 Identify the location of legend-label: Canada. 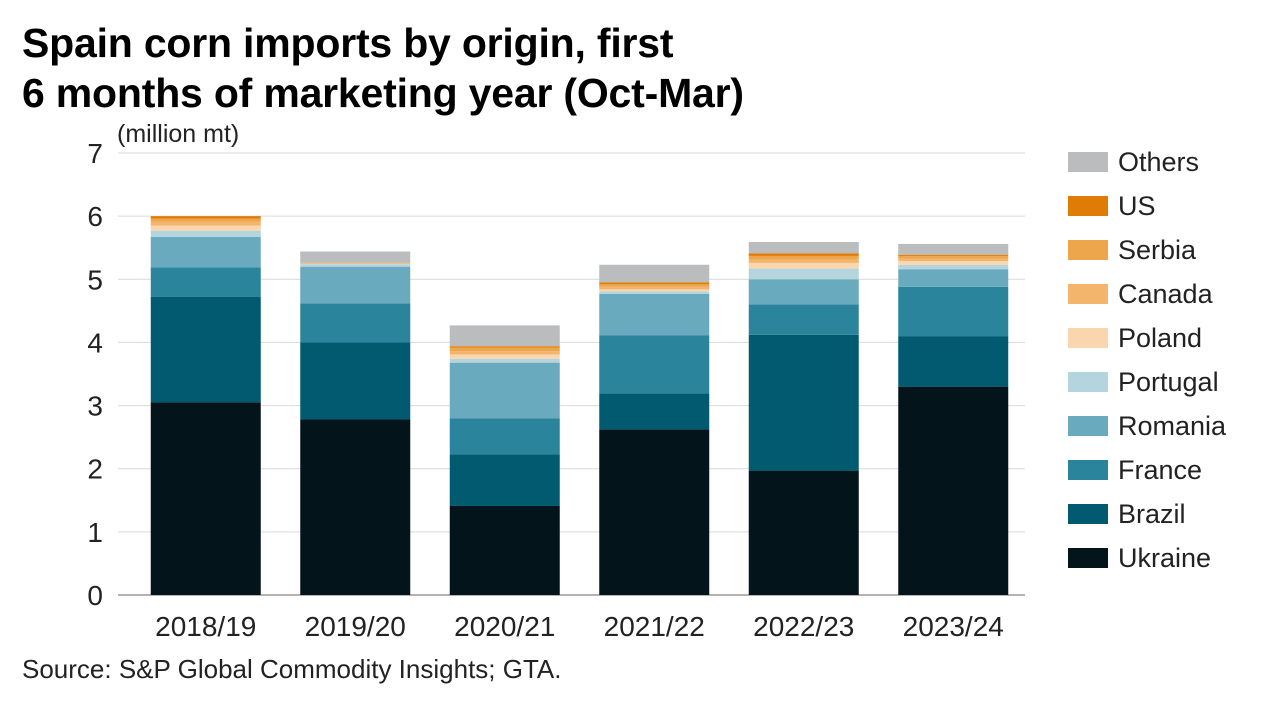
(1165, 293).